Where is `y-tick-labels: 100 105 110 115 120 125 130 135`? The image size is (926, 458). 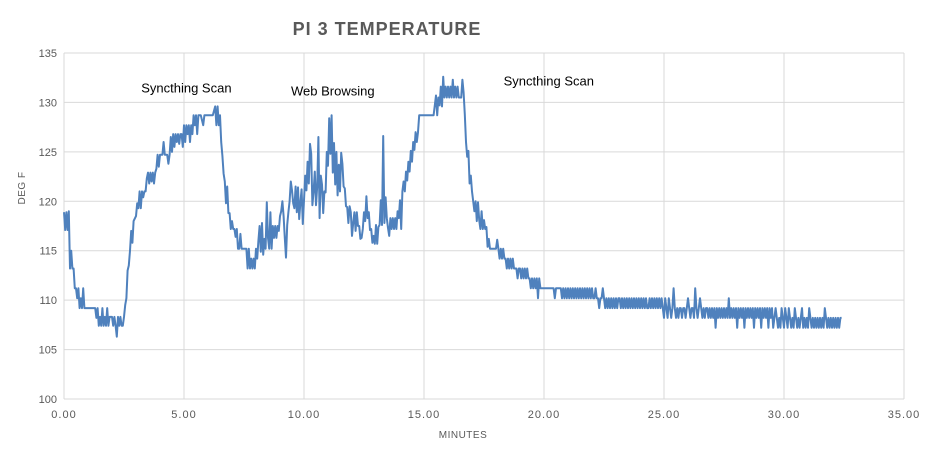
y-tick-labels: 100 105 110 115 120 125 130 135 is located at coordinates (48, 227).